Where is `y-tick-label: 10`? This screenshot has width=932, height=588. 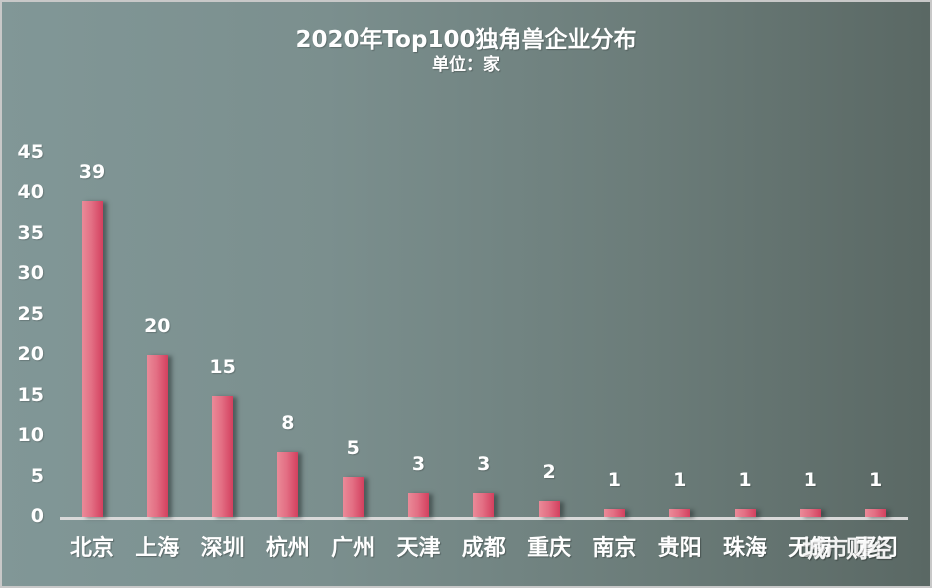
y-tick-label: 10 is located at coordinates (30, 435).